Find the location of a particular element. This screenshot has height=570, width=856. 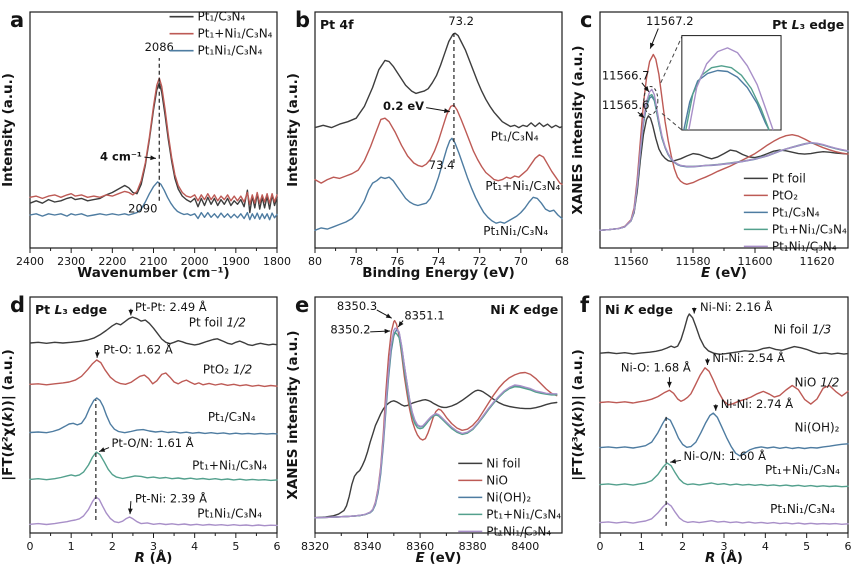

panel-title-f: Ni K edge is located at coordinates (639, 309).